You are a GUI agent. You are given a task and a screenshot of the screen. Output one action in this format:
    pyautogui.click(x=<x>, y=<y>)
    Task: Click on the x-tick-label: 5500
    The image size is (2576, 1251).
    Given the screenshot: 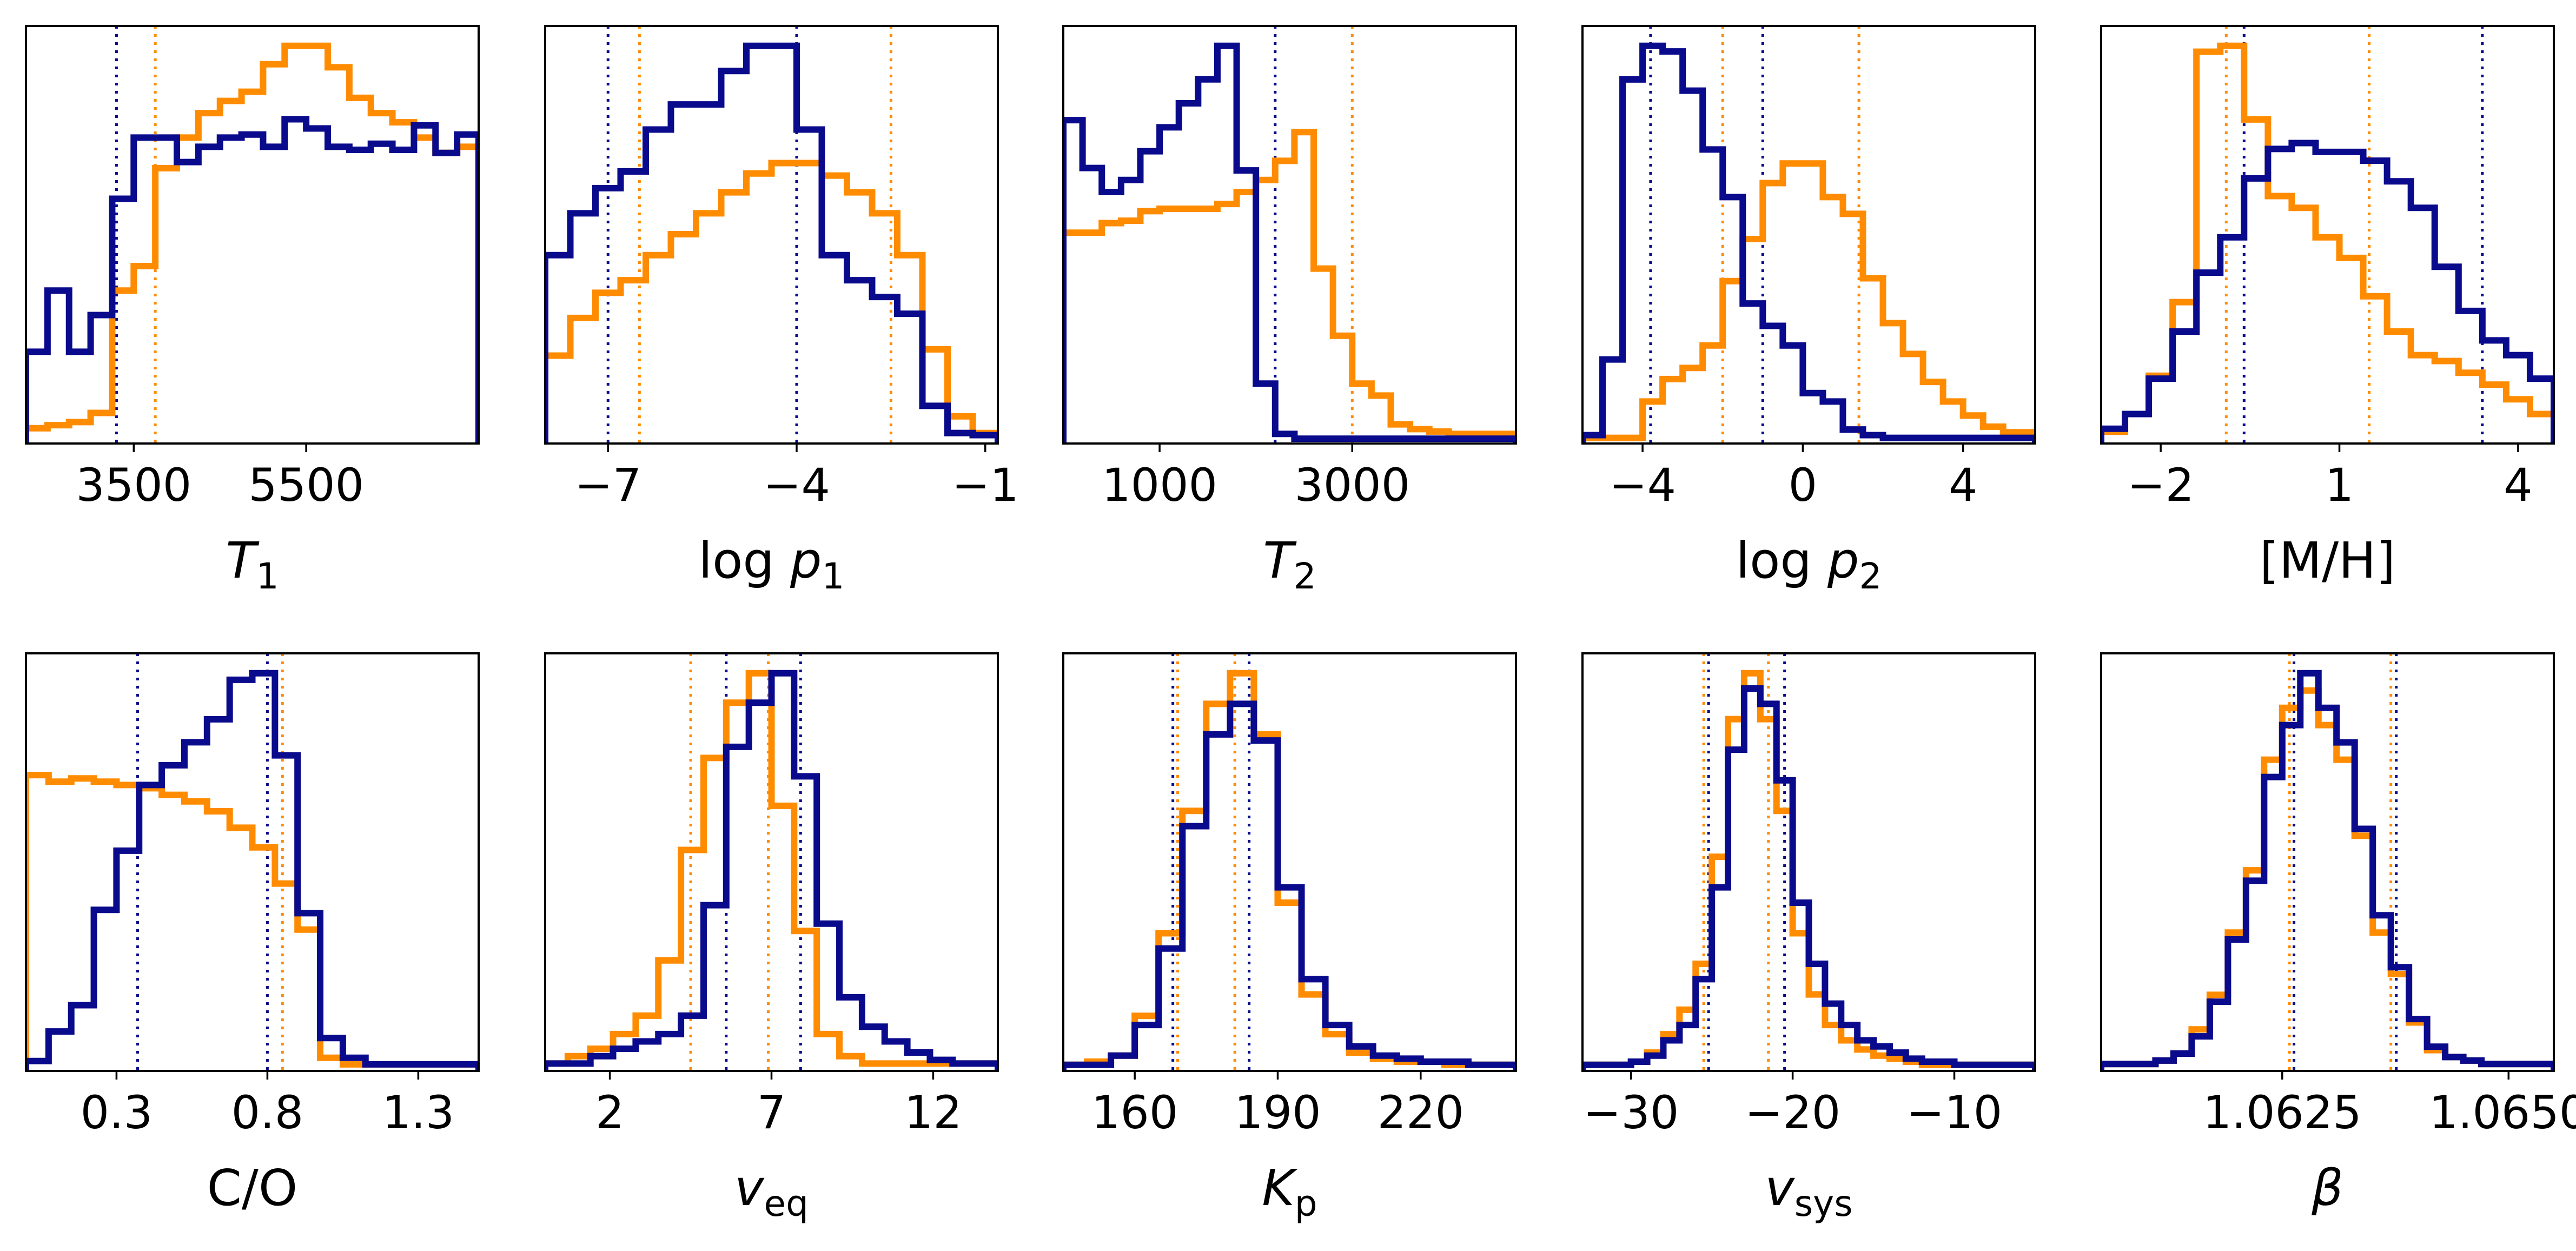 What is the action you would take?
    pyautogui.click(x=306, y=485)
    